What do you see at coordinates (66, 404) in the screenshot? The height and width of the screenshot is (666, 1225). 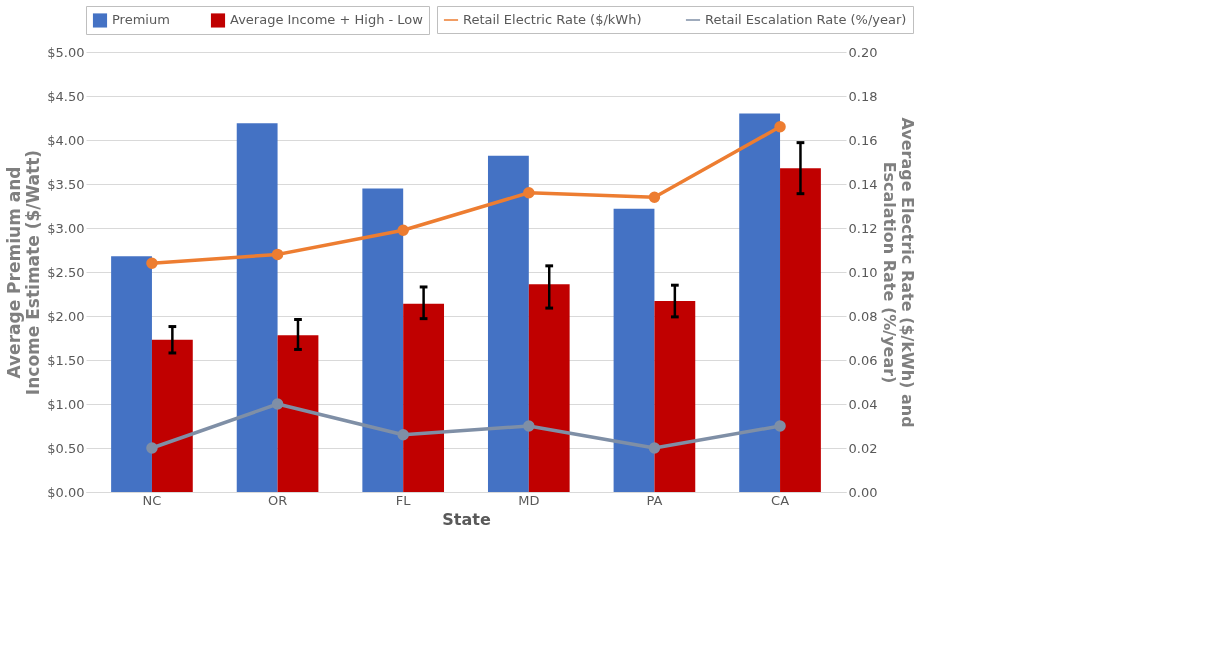 I see `y-tick-label: $1.00` at bounding box center [66, 404].